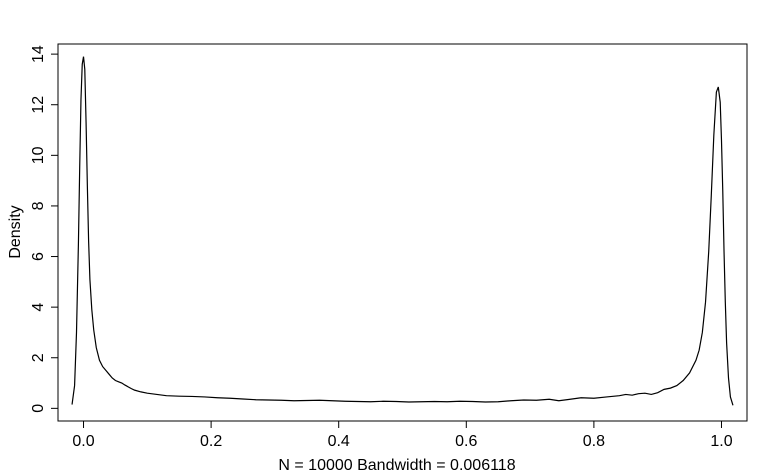  I want to click on y-tick-label: 8, so click(38, 205).